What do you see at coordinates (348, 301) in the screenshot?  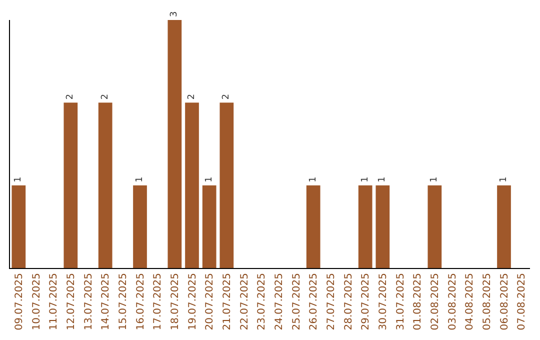 I see `x-tick-label: 28.07.2025` at bounding box center [348, 301].